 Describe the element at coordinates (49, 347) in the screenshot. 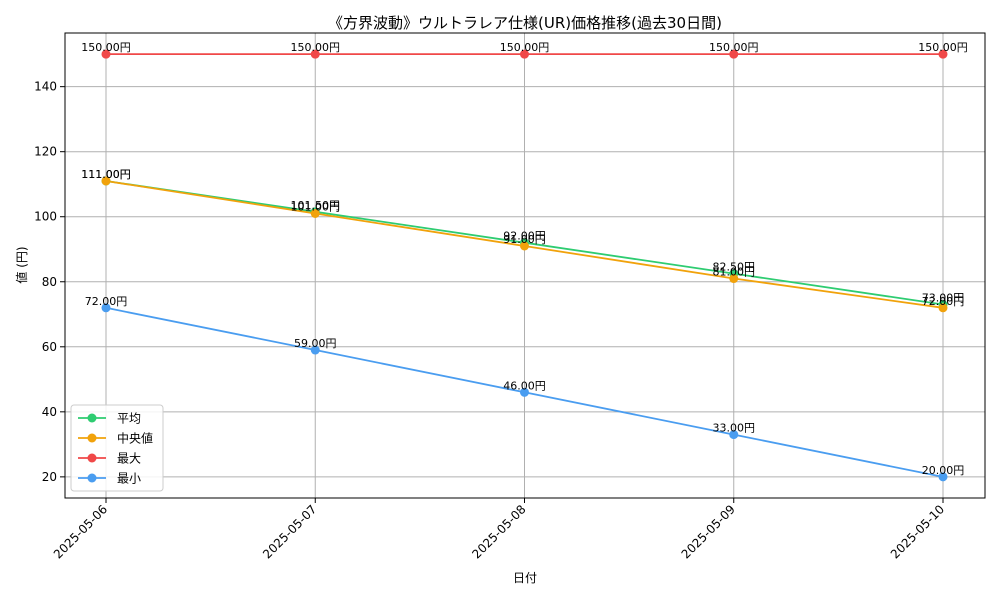

I see `y-tick-label: 60` at that location.